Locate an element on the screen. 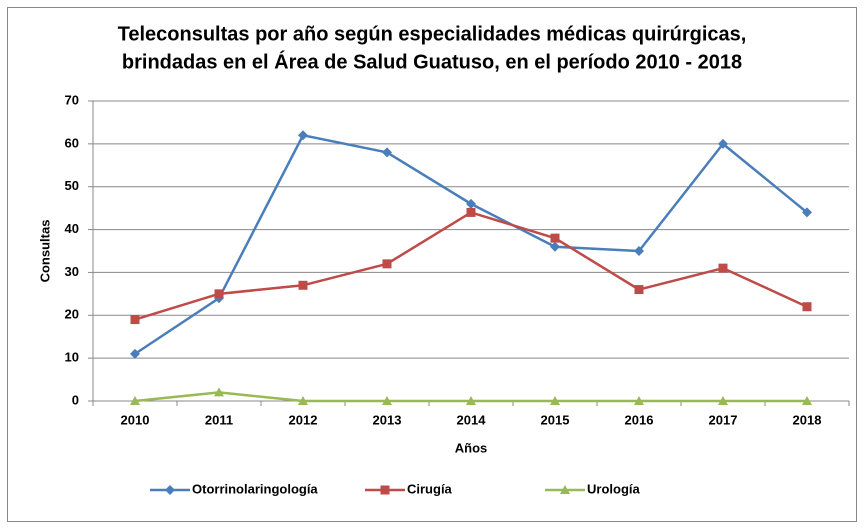  legend-label: Urología is located at coordinates (613, 488).